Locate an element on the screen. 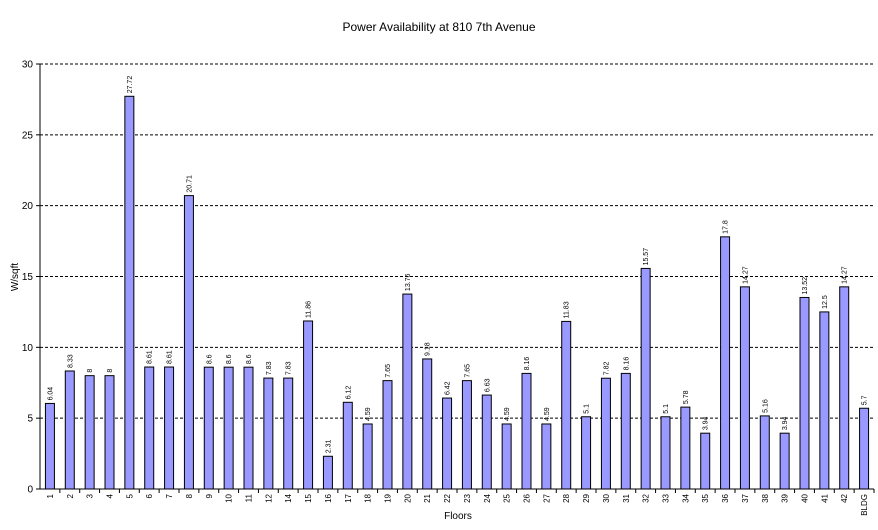 This screenshot has width=878, height=530. x-tick-label: 34 is located at coordinates (685, 497).